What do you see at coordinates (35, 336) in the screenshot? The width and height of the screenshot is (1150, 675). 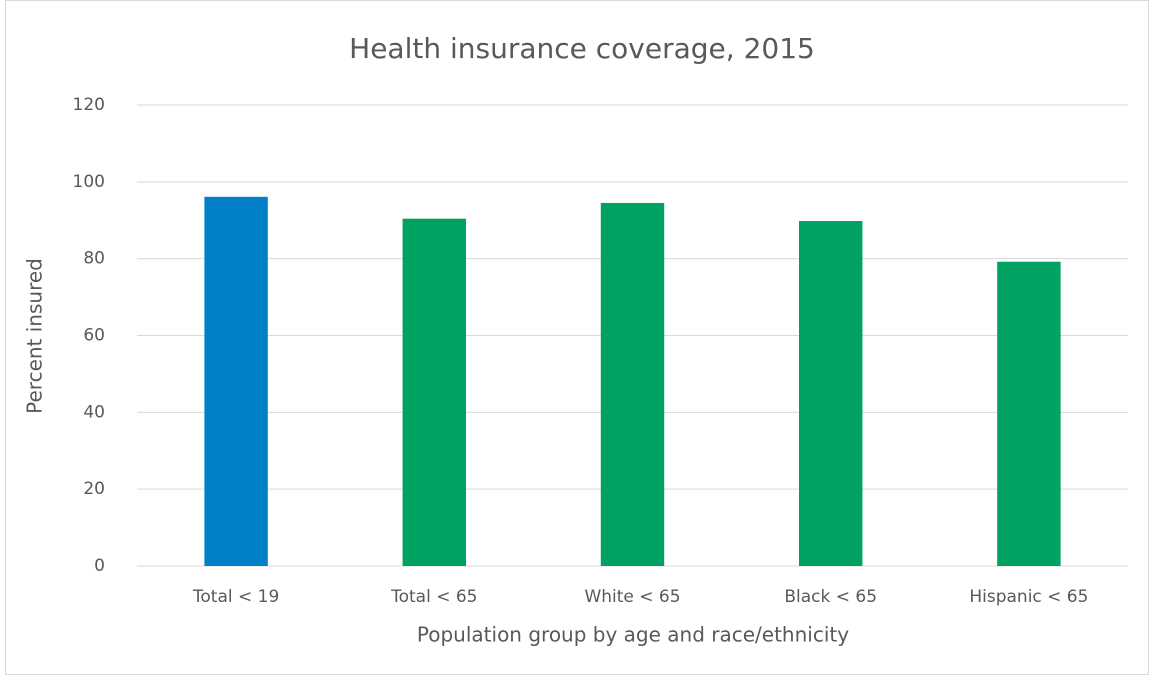 I see `y-axis-label: Percent insured` at bounding box center [35, 336].